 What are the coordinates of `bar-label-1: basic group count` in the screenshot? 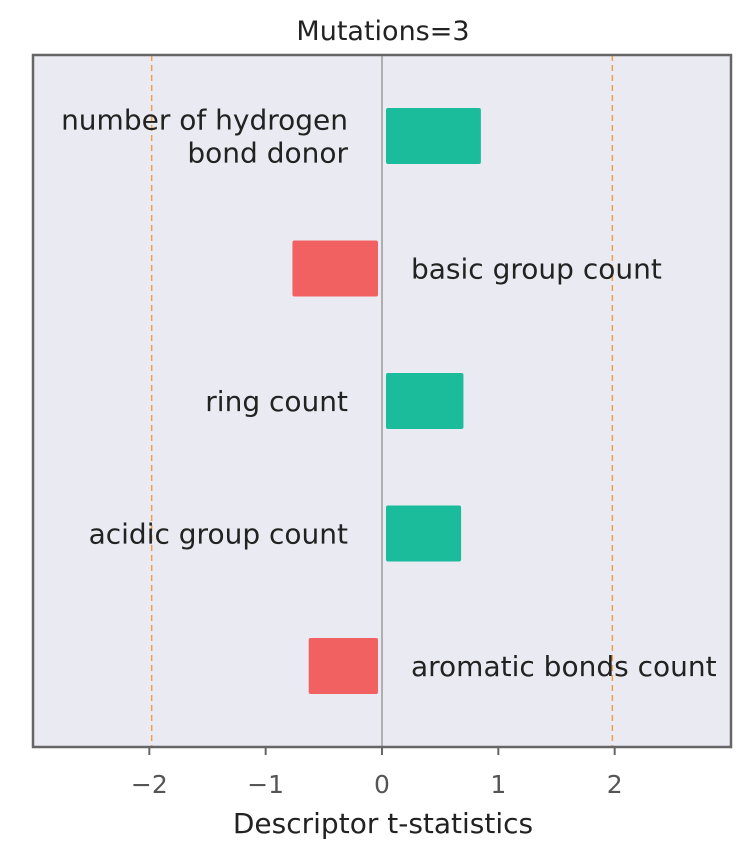 It's located at (536, 269).